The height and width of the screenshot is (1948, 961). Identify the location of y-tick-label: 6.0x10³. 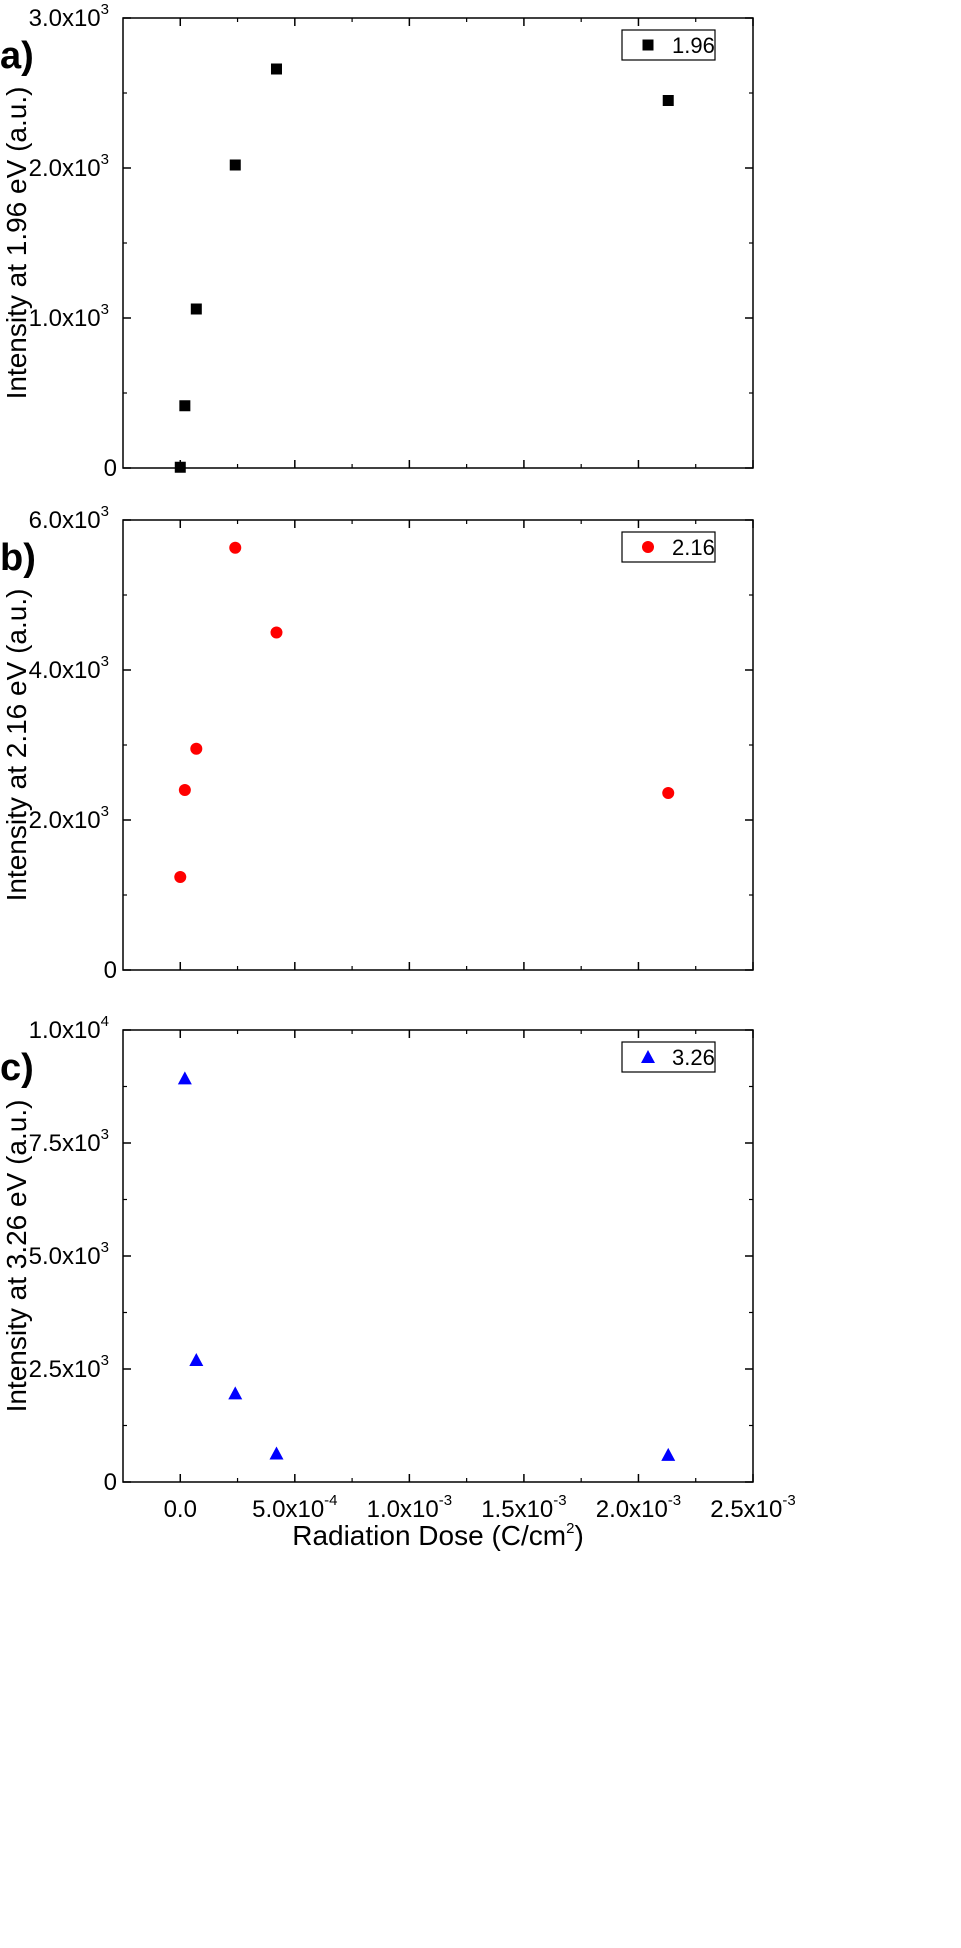
(69, 518).